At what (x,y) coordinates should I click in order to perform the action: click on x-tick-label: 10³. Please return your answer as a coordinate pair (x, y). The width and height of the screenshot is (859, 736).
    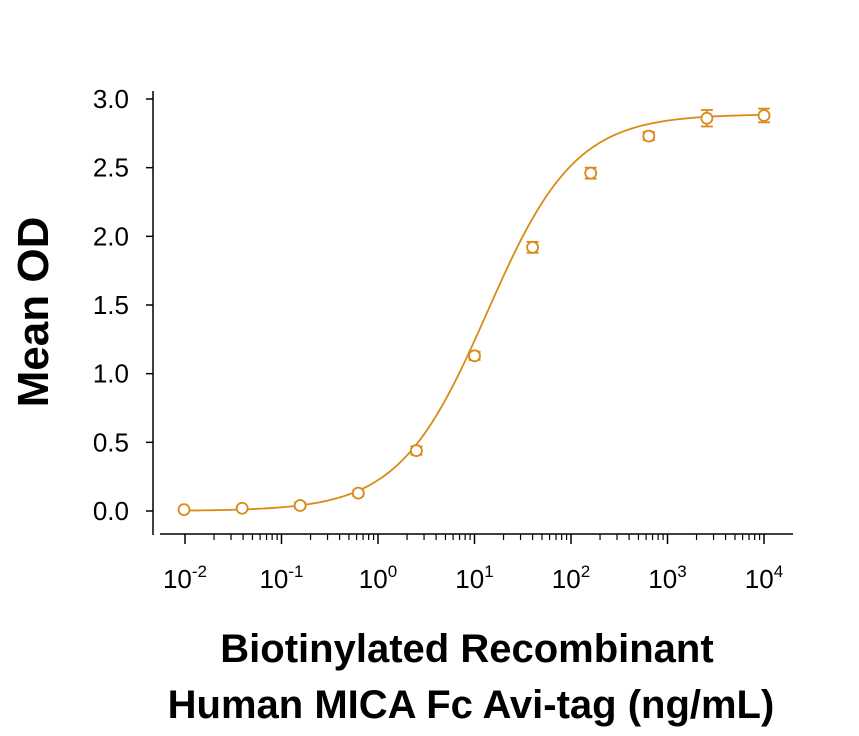
    Looking at the image, I should click on (667, 578).